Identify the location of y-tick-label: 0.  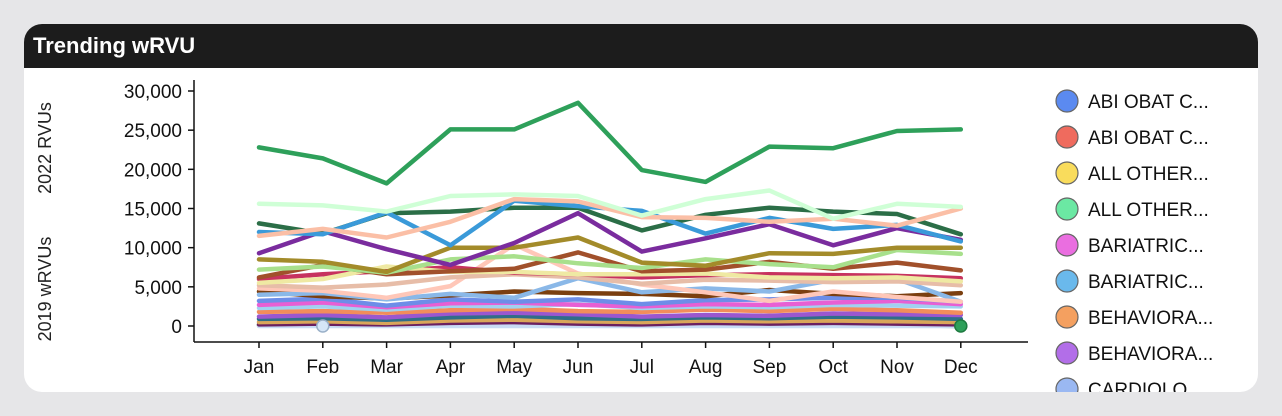
(176, 327).